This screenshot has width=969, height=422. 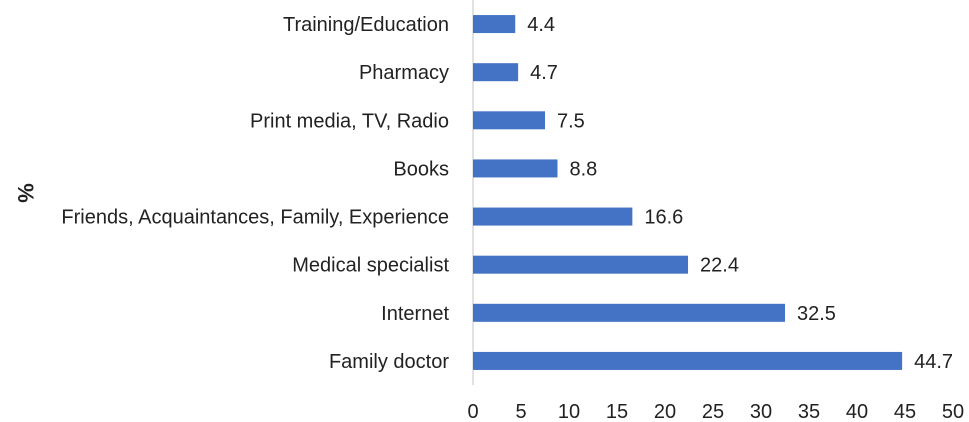 What do you see at coordinates (617, 411) in the screenshot?
I see `x-tick-label: 15` at bounding box center [617, 411].